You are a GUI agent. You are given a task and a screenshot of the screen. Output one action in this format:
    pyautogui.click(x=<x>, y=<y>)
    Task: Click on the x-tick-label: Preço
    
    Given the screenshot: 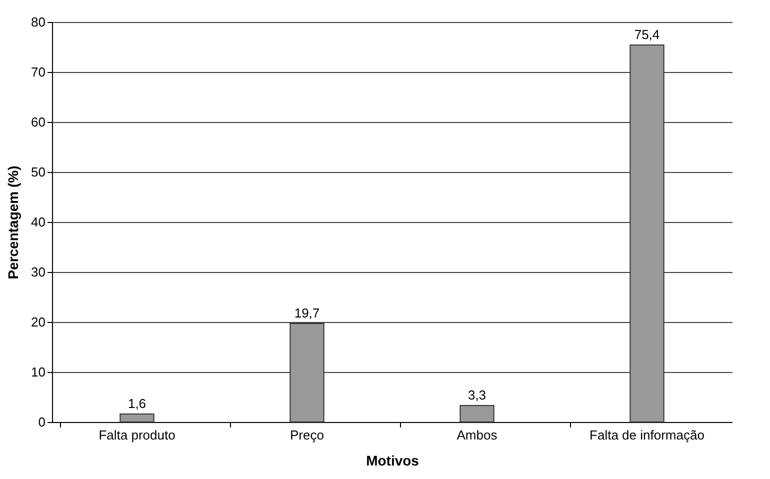 What is the action you would take?
    pyautogui.click(x=307, y=435)
    